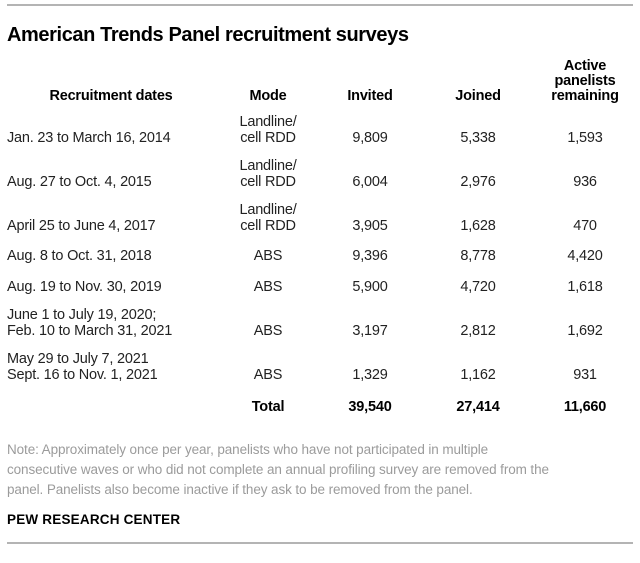  I want to click on cell-invited: 5,900, so click(370, 286).